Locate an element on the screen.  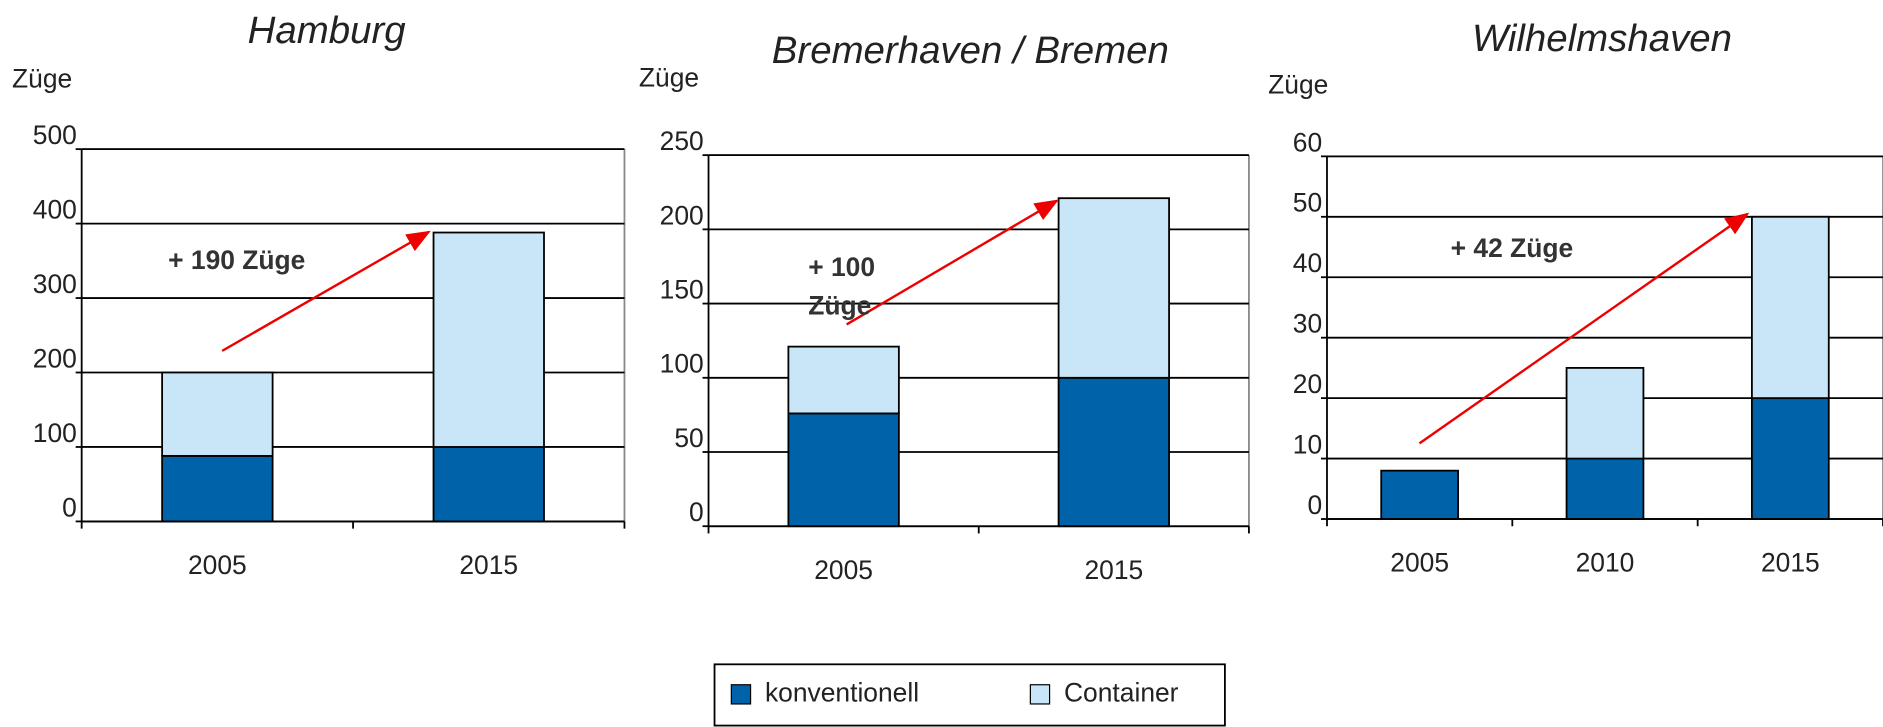
y-tick-label: 40 is located at coordinates (1307, 263).